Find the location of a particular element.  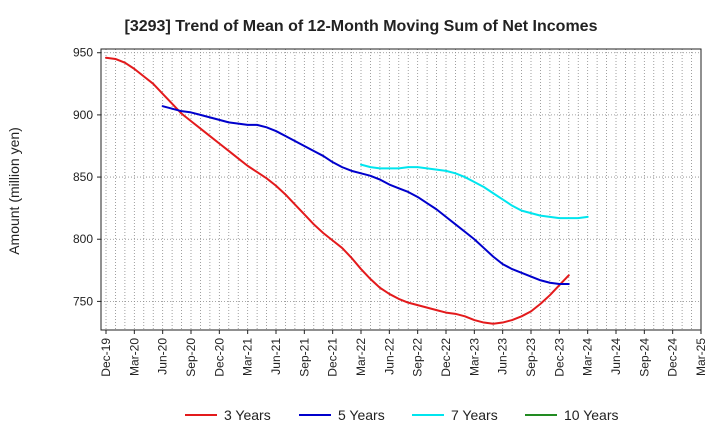

x-tick-label: Mar-24 is located at coordinates (588, 357).